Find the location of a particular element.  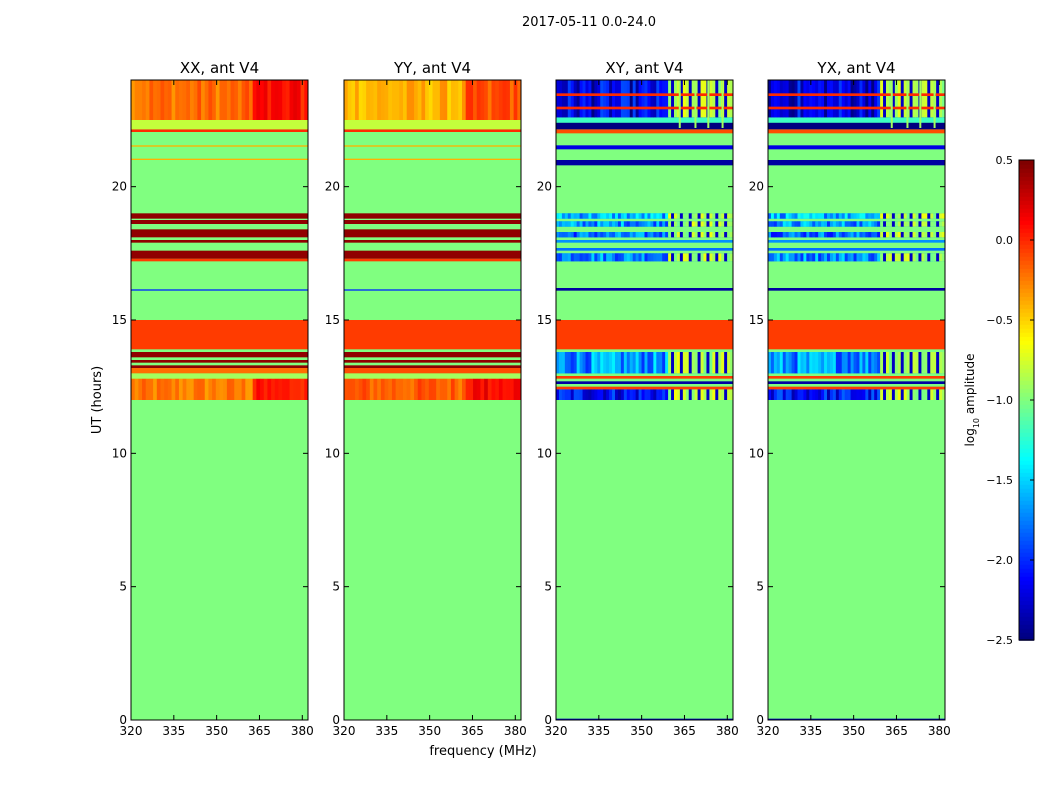

band-texture is located at coordinates (432, 100).